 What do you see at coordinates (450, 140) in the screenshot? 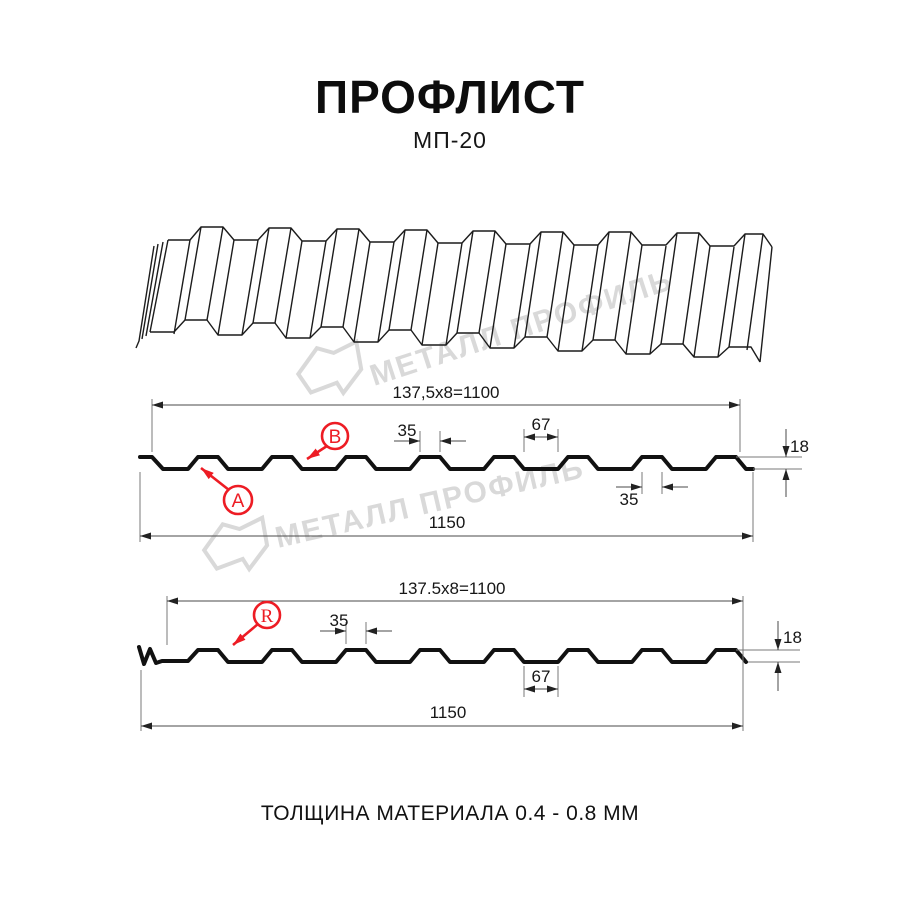
I see `product-model: МП-20` at bounding box center [450, 140].